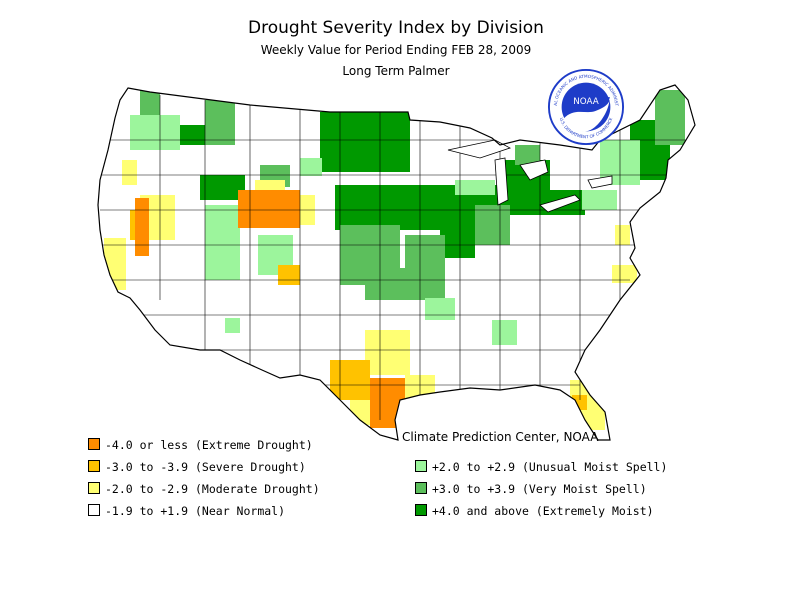 The height and width of the screenshot is (612, 792). I want to click on map-title: Drought Severity Index by Division, so click(396, 28).